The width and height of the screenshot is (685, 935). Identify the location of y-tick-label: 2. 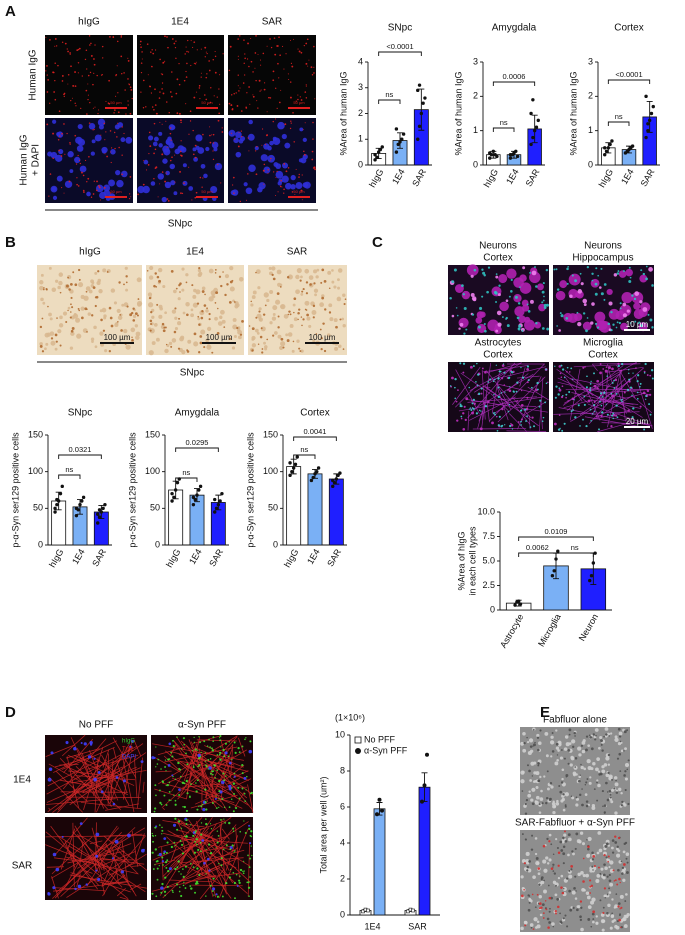
(475, 96).